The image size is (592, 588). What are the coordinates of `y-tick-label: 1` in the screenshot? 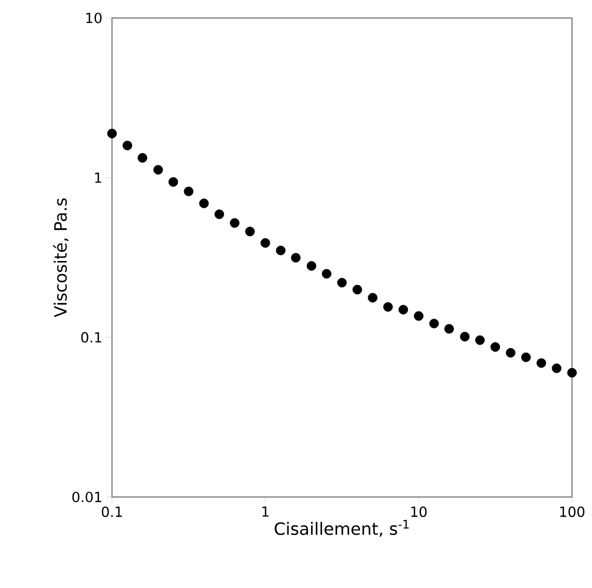 It's located at (98, 177).